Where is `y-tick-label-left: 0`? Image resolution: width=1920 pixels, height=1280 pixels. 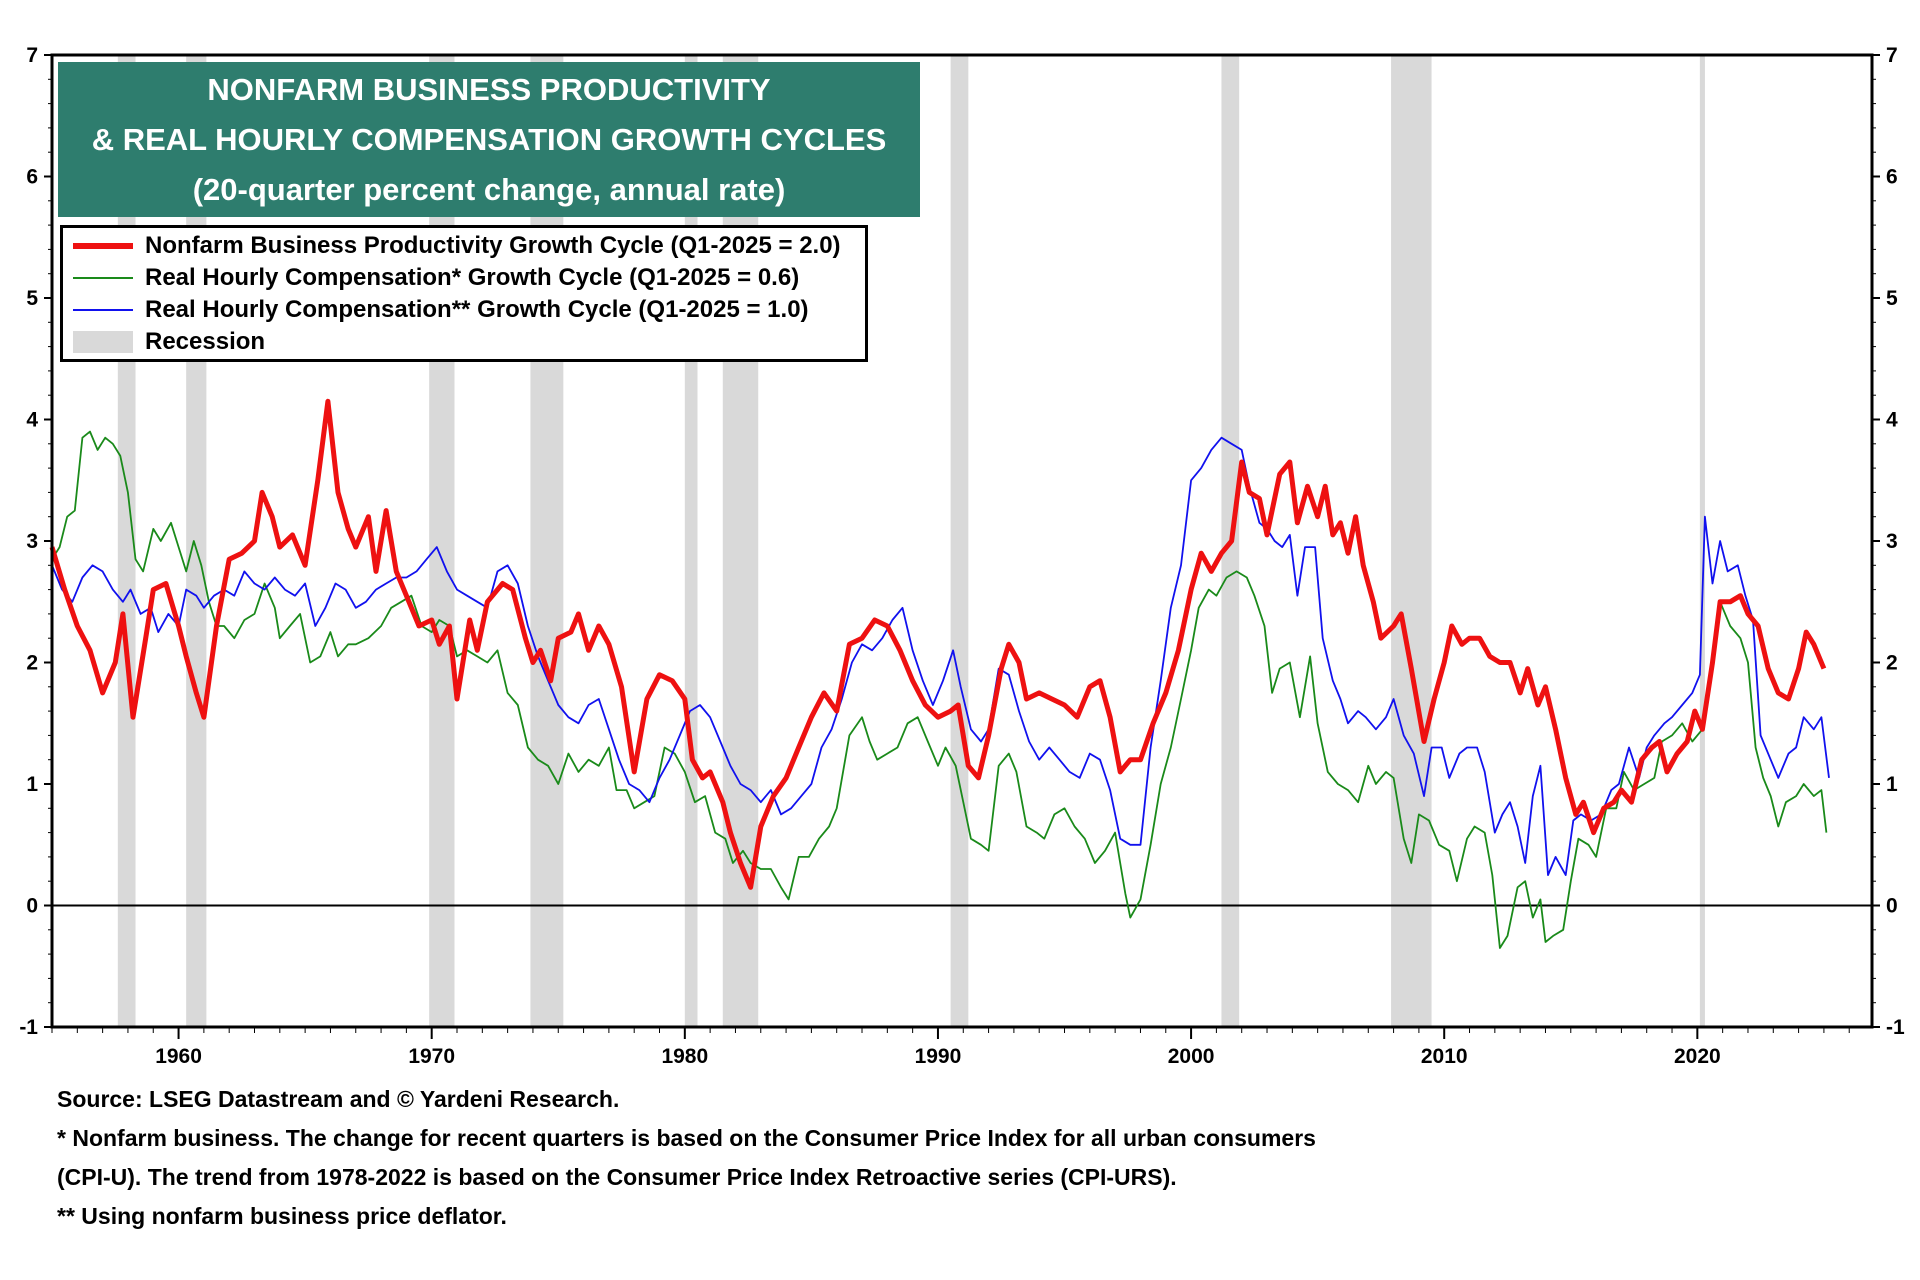 y-tick-label-left: 0 is located at coordinates (32, 906).